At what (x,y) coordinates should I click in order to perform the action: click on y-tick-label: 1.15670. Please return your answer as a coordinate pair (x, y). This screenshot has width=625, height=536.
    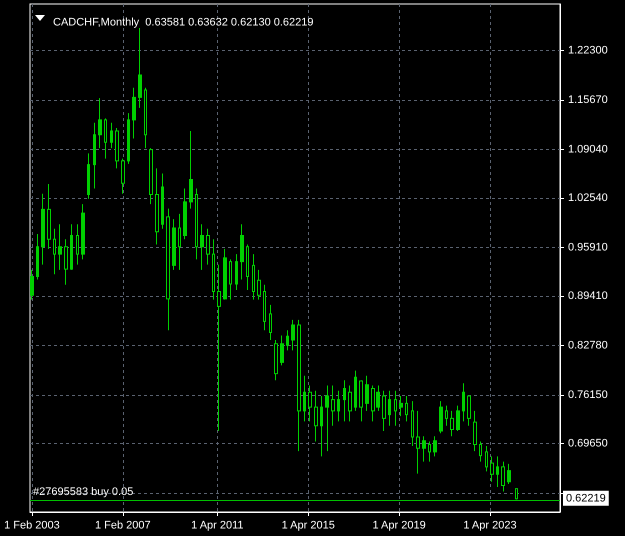
    Looking at the image, I should click on (588, 100).